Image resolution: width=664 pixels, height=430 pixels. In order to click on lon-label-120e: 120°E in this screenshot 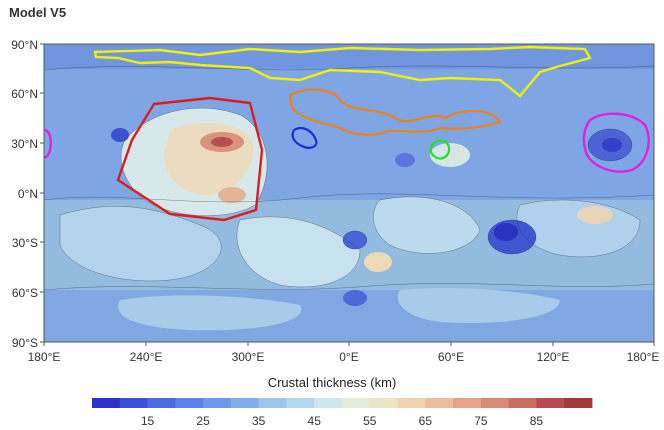, I will do `click(553, 357)`.